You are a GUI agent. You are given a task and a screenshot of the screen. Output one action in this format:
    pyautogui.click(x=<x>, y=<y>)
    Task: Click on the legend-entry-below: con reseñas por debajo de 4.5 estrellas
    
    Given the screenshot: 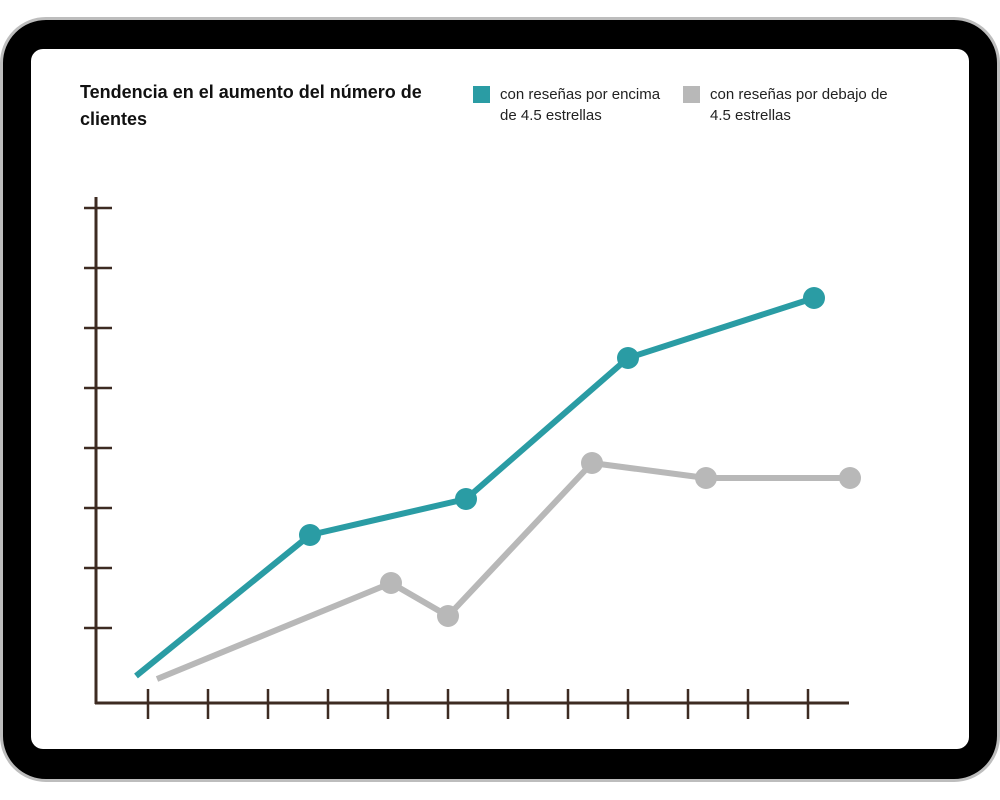 What is the action you would take?
    pyautogui.click(x=788, y=105)
    